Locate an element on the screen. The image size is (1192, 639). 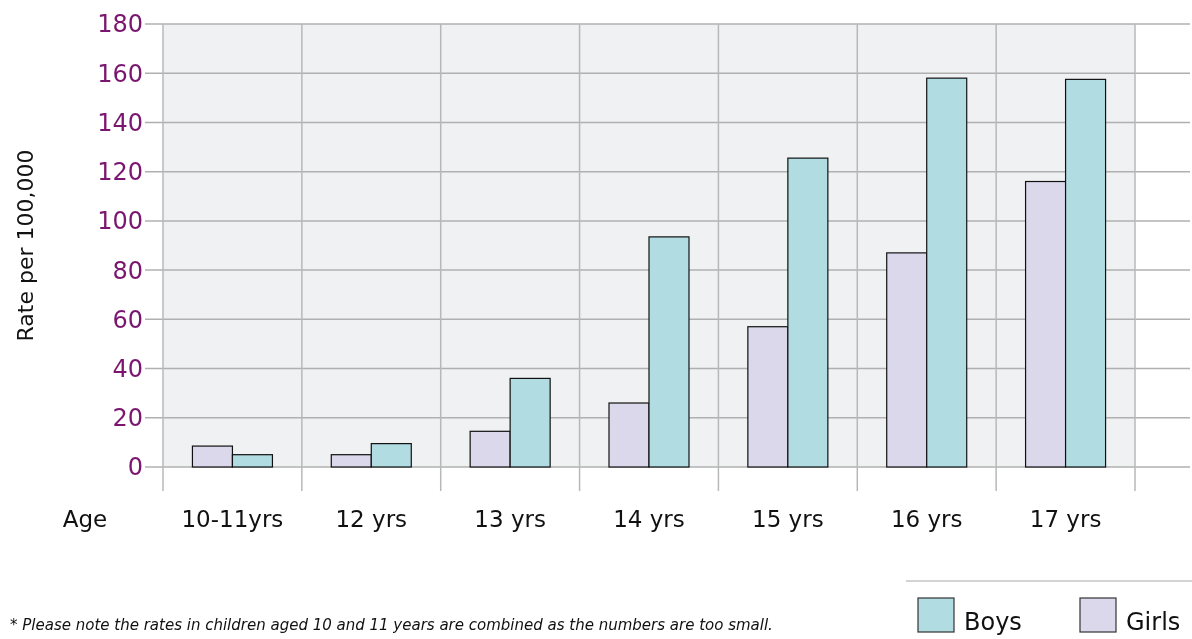
y-tick-label: 100 is located at coordinates (120, 221).